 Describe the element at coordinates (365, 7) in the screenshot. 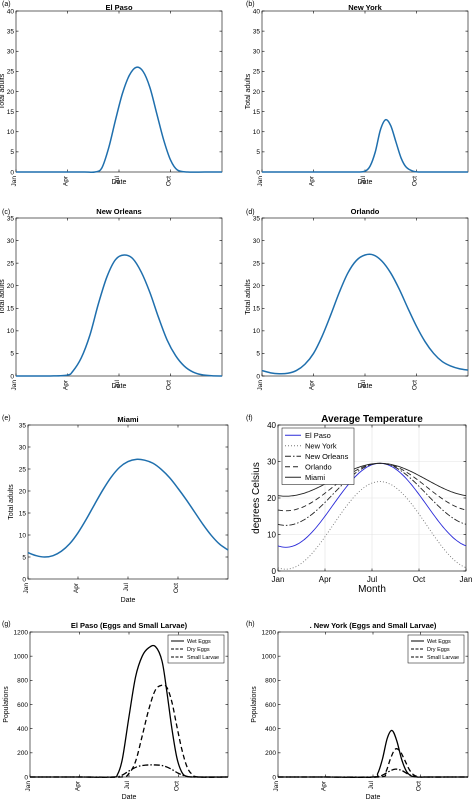

I see `chart-title: New York` at that location.